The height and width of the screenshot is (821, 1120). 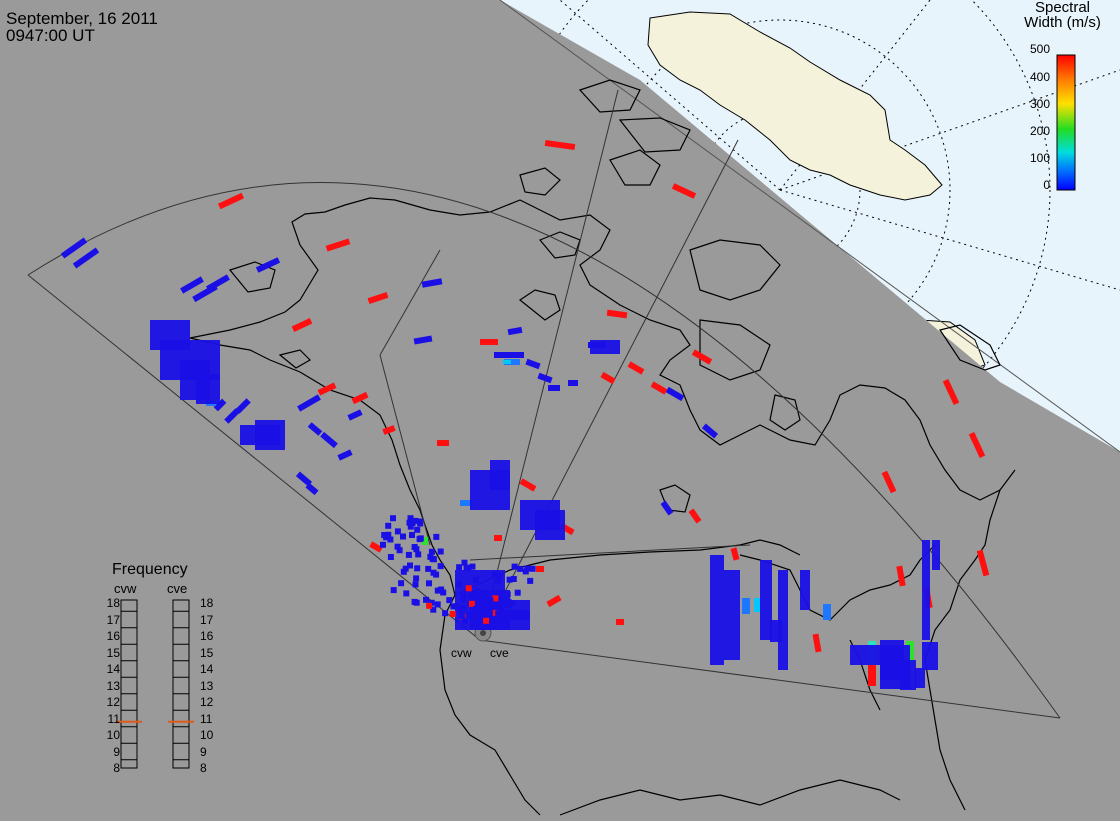 I want to click on radar-name-cve: cve, so click(x=177, y=588).